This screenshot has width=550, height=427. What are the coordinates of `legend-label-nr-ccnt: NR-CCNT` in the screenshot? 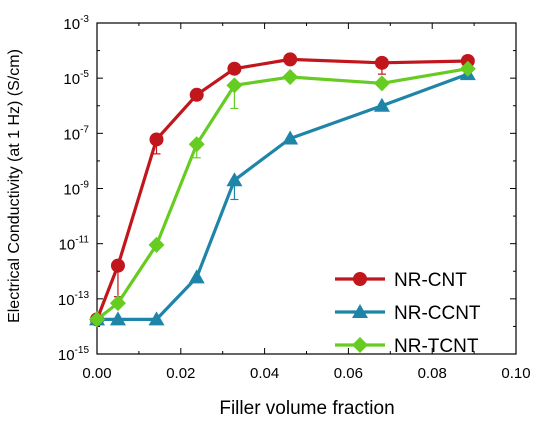 It's located at (437, 313).